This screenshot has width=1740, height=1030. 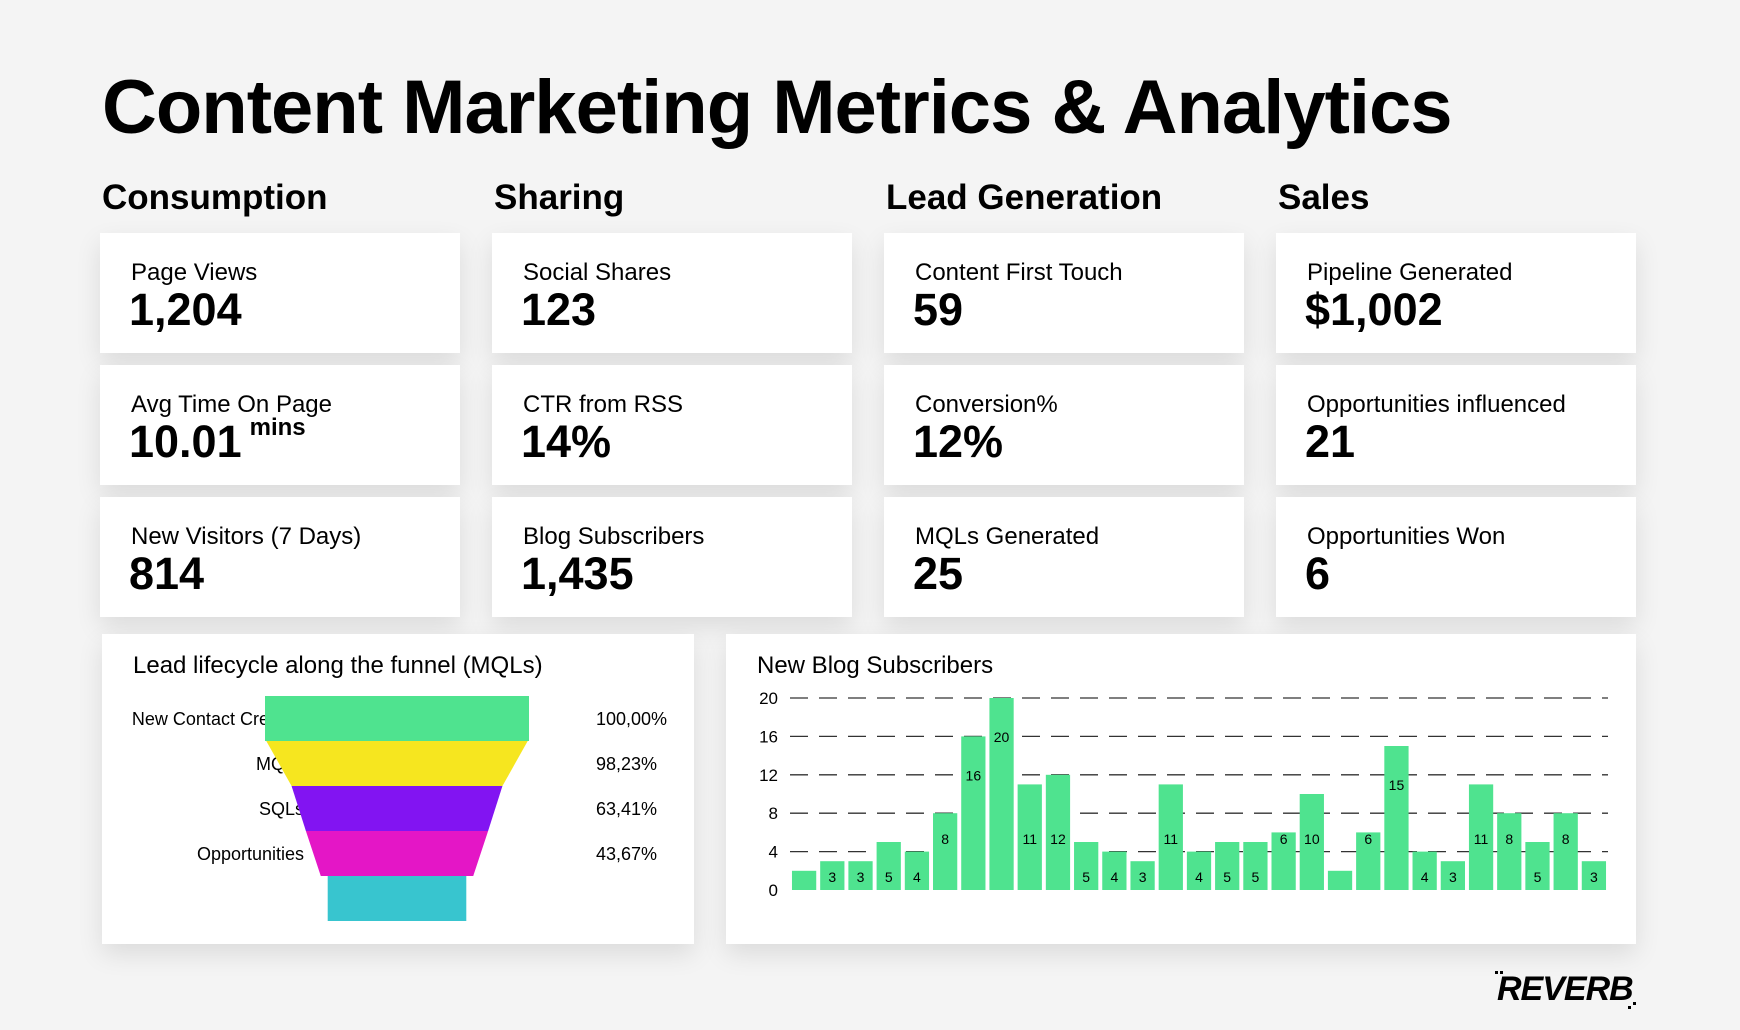 What do you see at coordinates (627, 854) in the screenshot?
I see `funnel-stage-percent: 43,67%` at bounding box center [627, 854].